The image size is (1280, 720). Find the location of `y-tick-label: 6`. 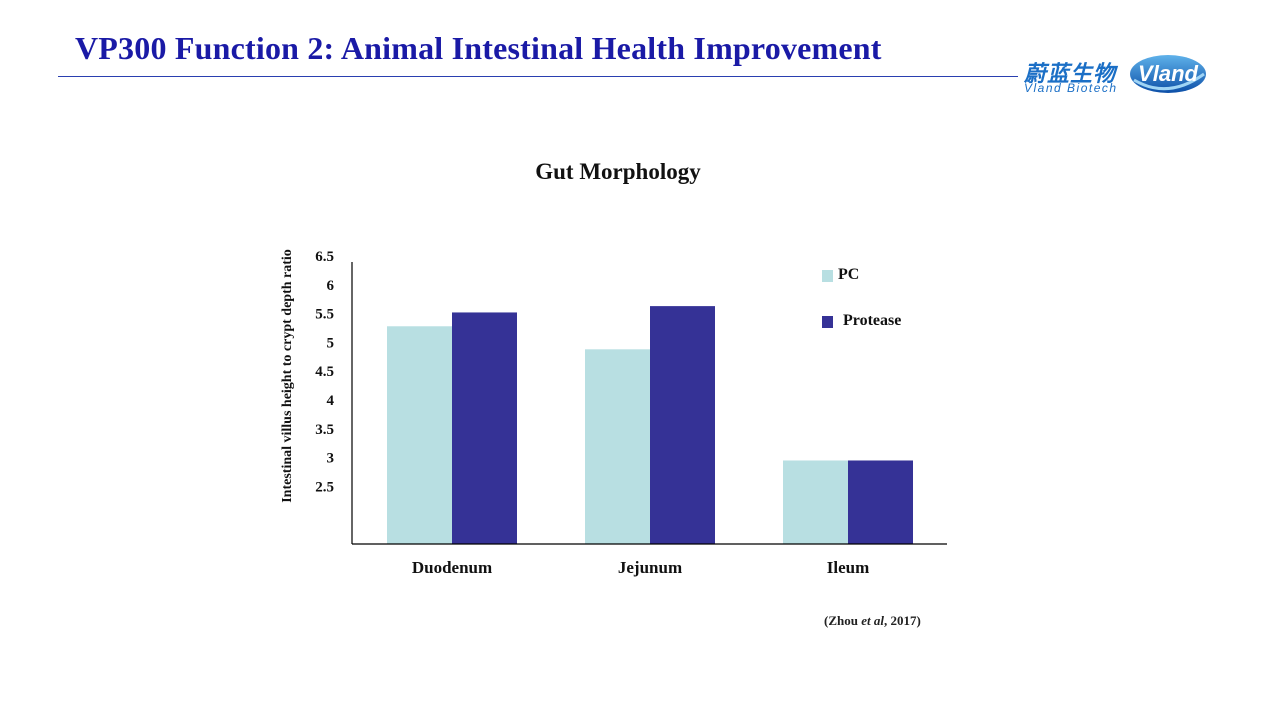

y-tick-label: 6 is located at coordinates (331, 286).